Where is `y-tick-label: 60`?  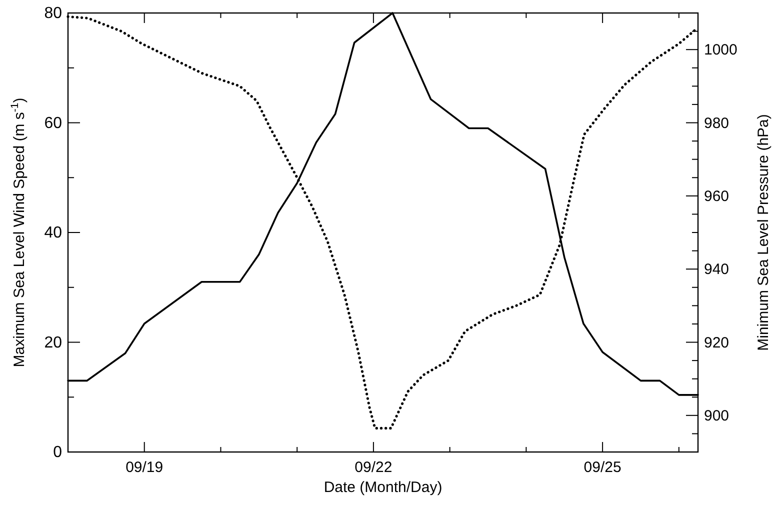
y-tick-label: 60 is located at coordinates (53, 123).